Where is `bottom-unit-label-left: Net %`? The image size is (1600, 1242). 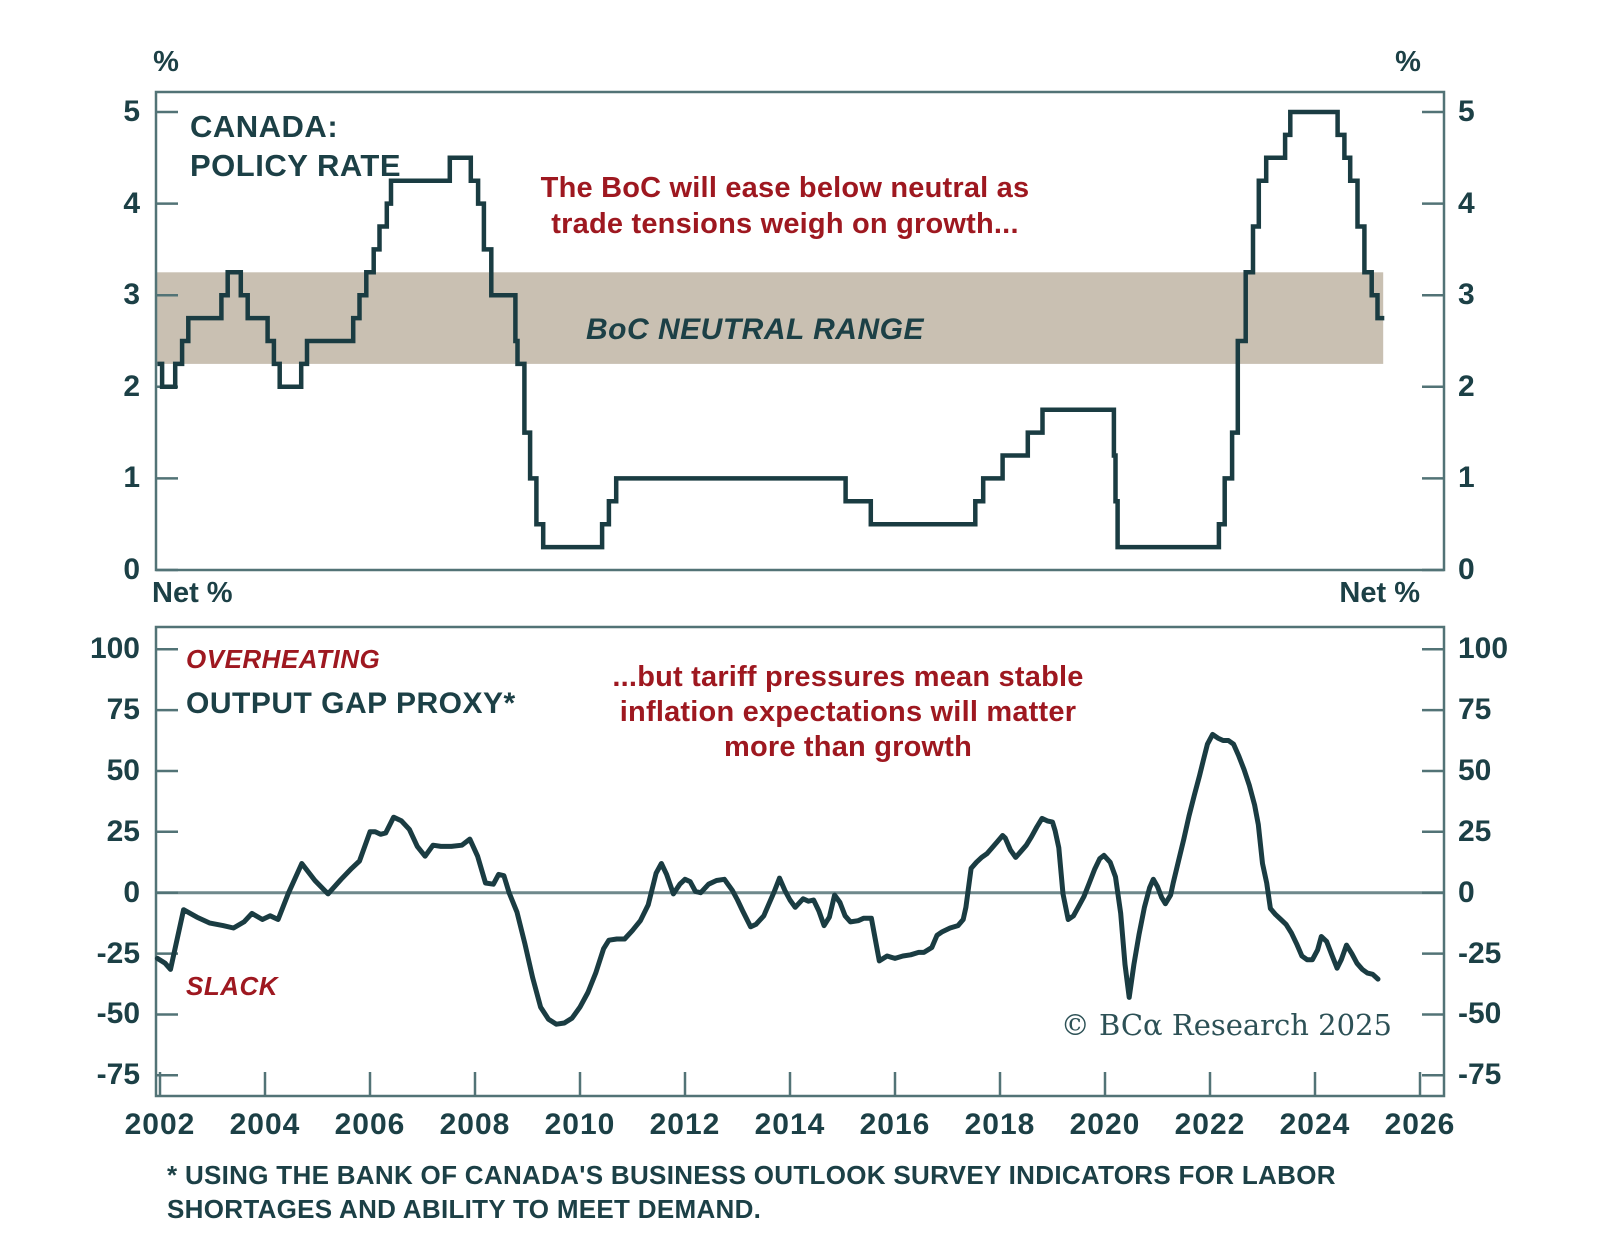
bottom-unit-label-left: Net % is located at coordinates (192, 593).